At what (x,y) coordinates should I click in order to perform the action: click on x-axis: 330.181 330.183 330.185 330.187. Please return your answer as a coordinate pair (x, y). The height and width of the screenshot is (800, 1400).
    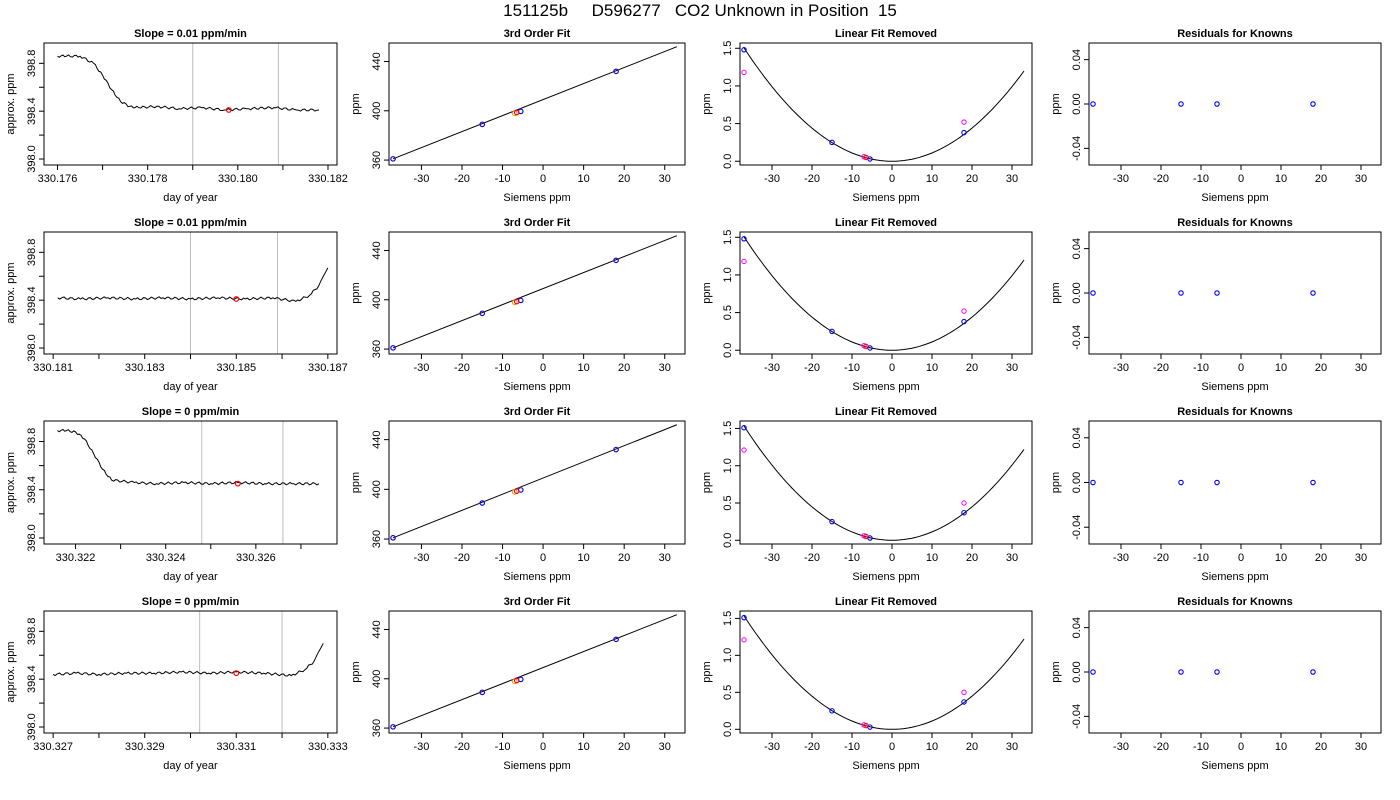
    Looking at the image, I should click on (190, 364).